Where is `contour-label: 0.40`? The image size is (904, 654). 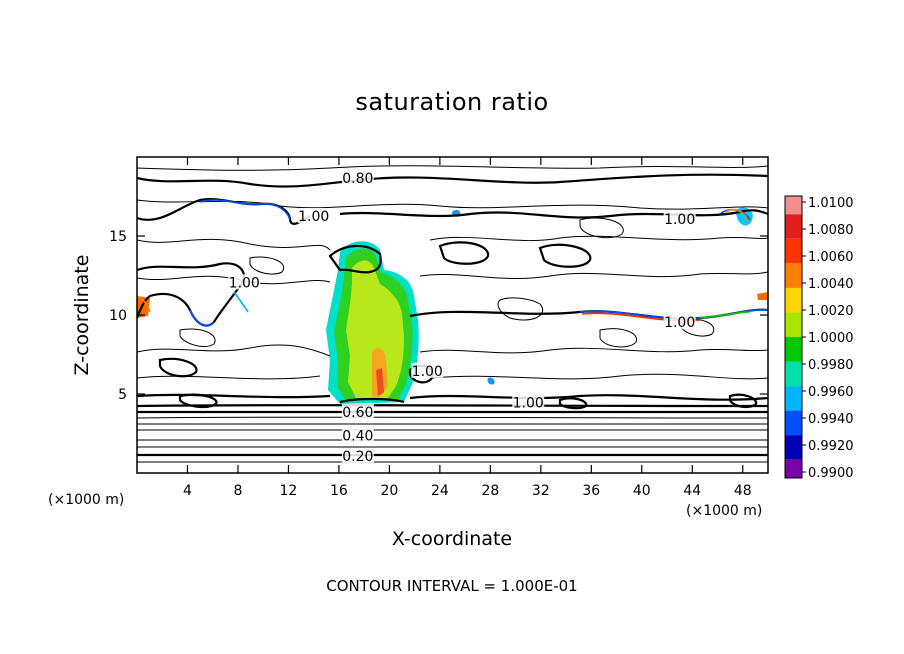 contour-label: 0.40 is located at coordinates (357, 437).